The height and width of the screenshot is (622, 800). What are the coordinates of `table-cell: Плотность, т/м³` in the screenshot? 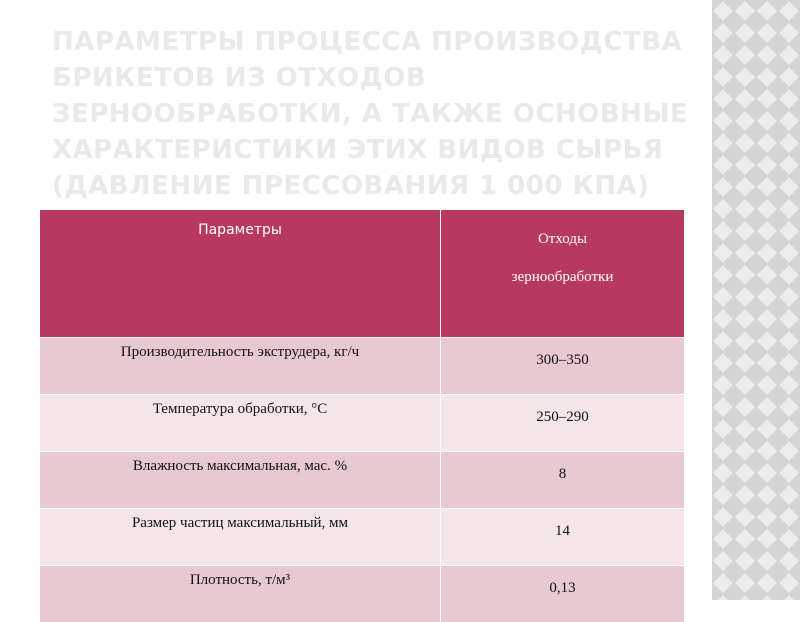 It's located at (240, 594).